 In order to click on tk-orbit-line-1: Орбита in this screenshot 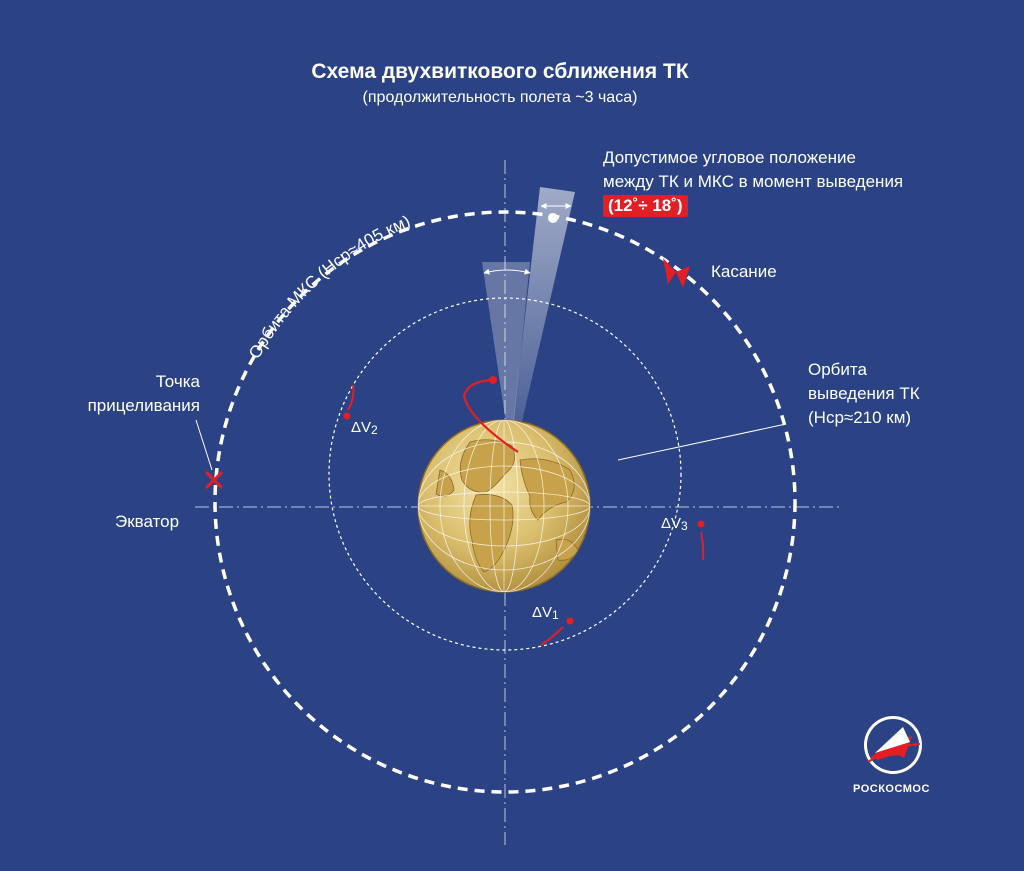, I will do `click(837, 369)`.